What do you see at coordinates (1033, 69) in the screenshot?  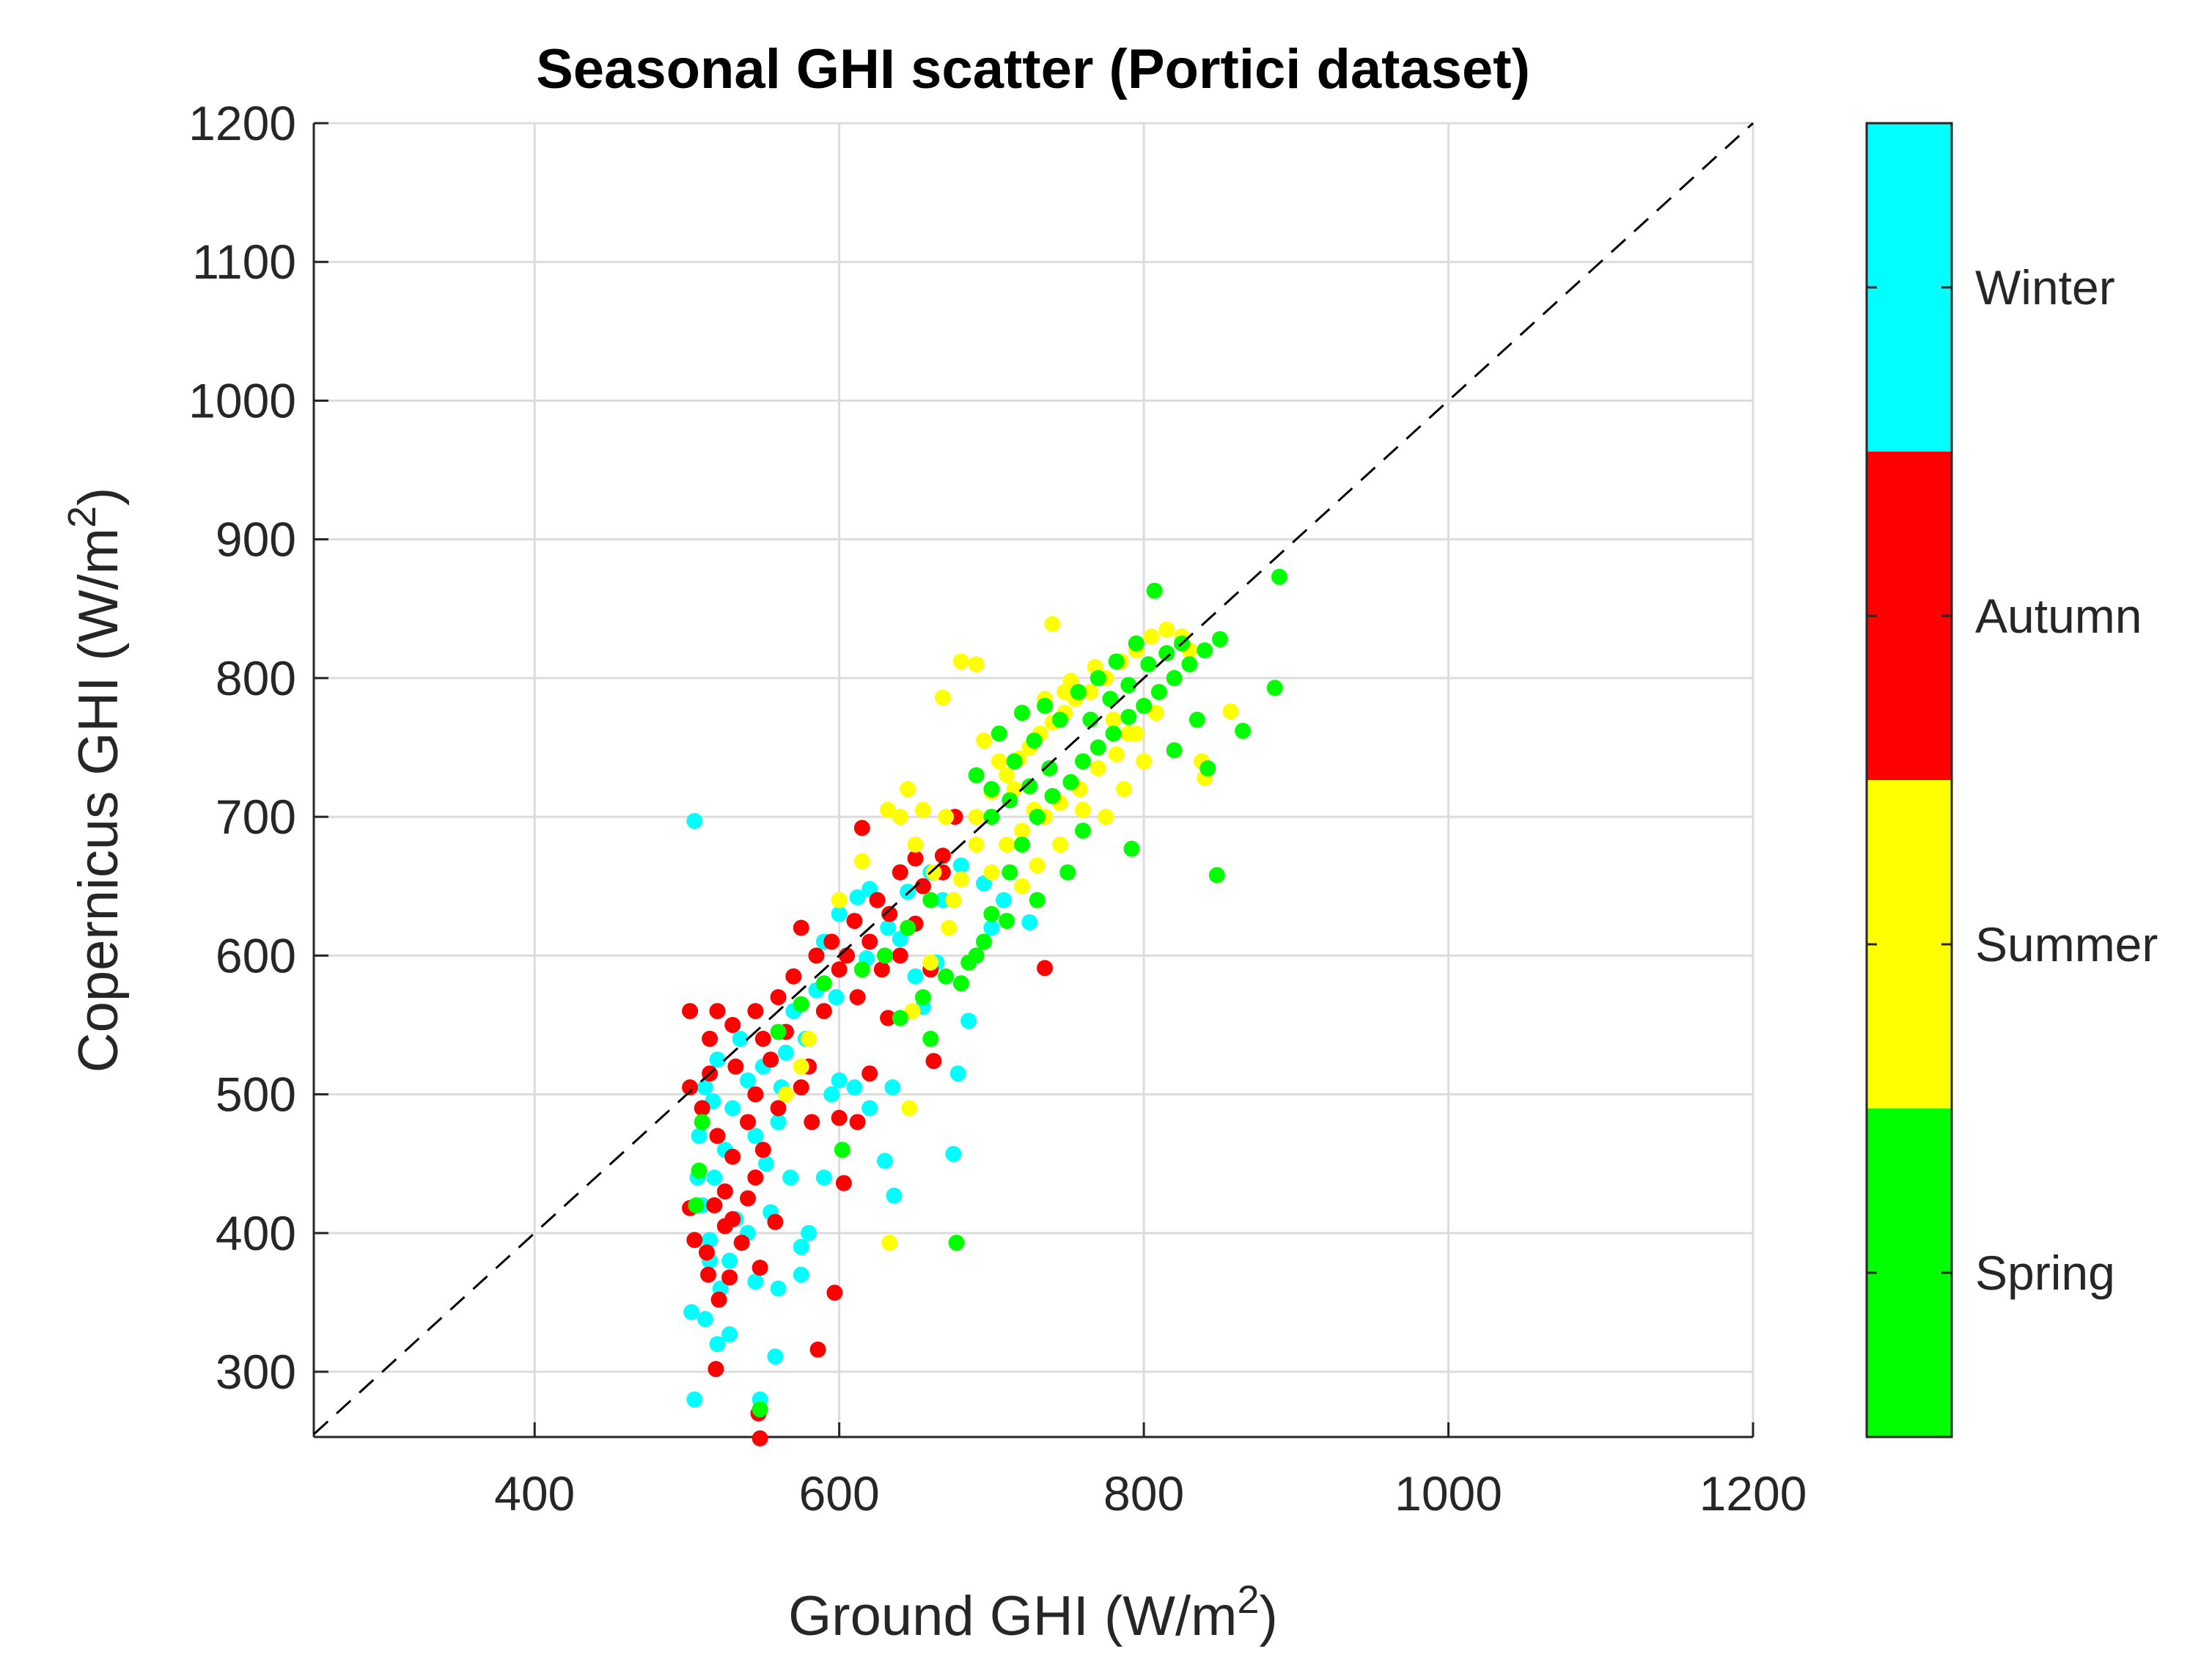 I see `chart-title: Seasonal GHI scatter (Portici dataset)` at bounding box center [1033, 69].